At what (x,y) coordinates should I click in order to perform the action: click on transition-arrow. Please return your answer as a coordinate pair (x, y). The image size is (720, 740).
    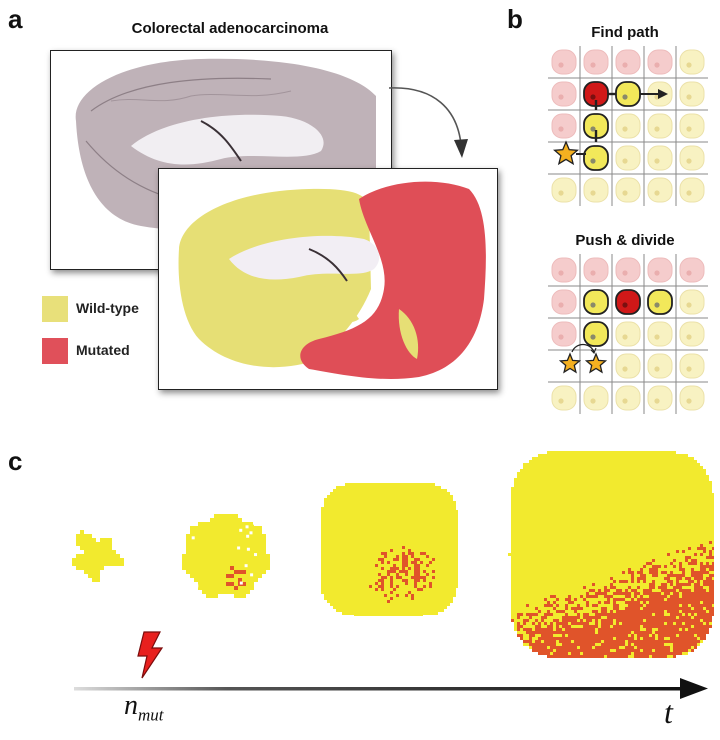
    Looking at the image, I should click on (428, 122).